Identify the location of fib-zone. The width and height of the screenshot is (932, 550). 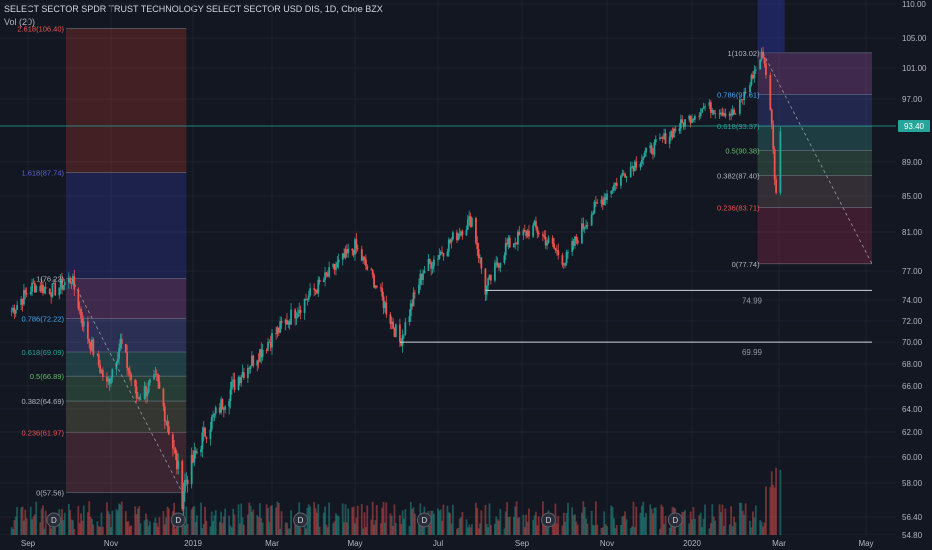
(126, 389).